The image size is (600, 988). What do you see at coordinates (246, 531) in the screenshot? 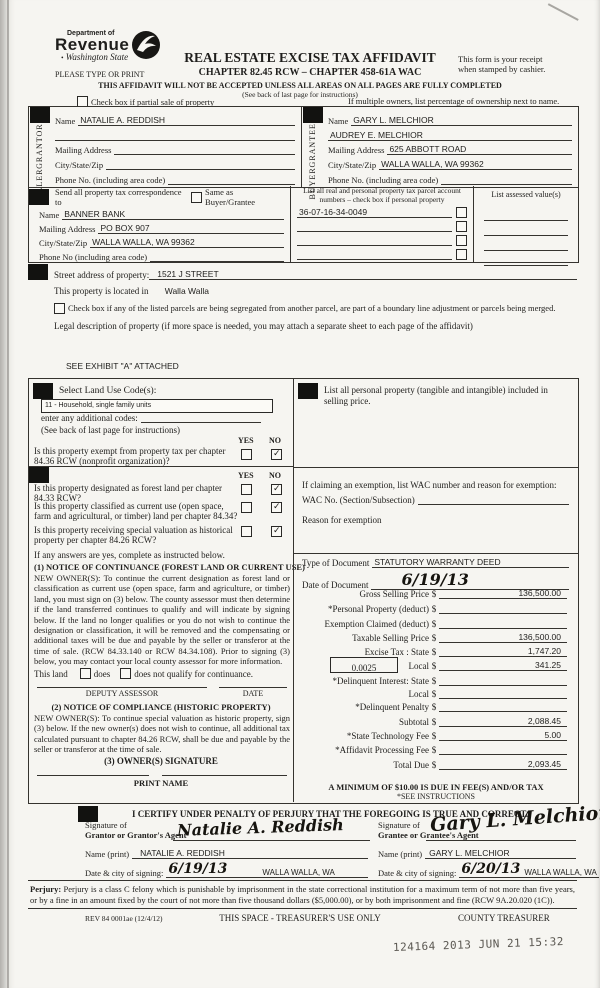
I see `historic-yes-checkbox` at bounding box center [246, 531].